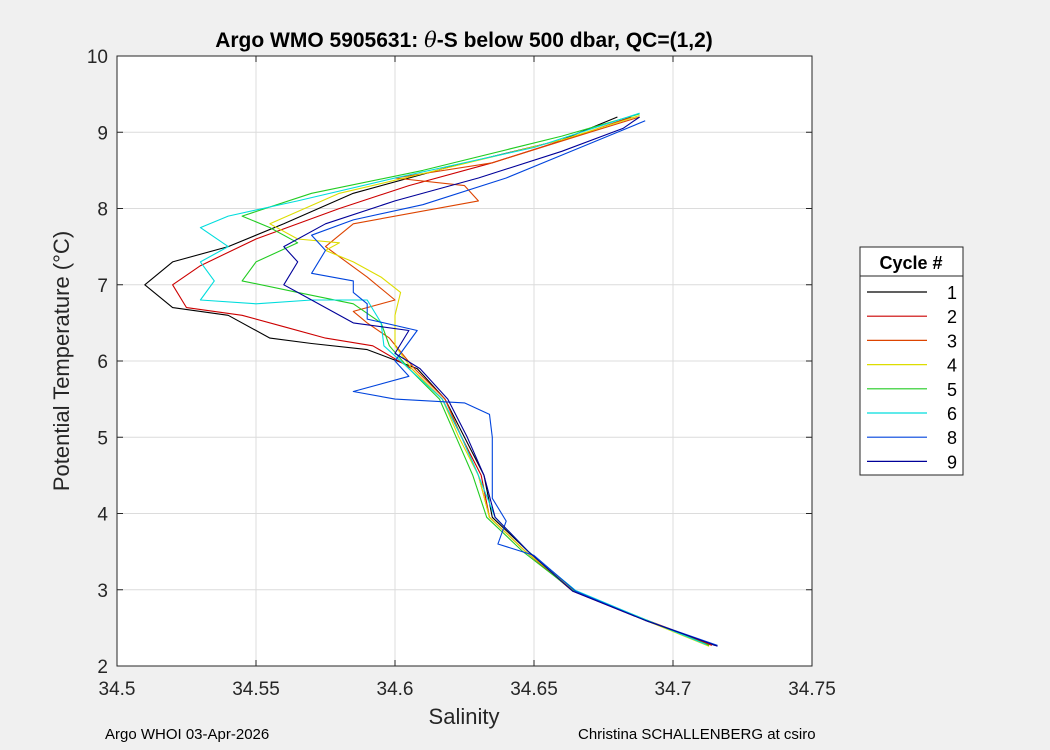 This screenshot has height=750, width=1050. Describe the element at coordinates (256, 689) in the screenshot. I see `x-tick-label: 34.55` at that location.